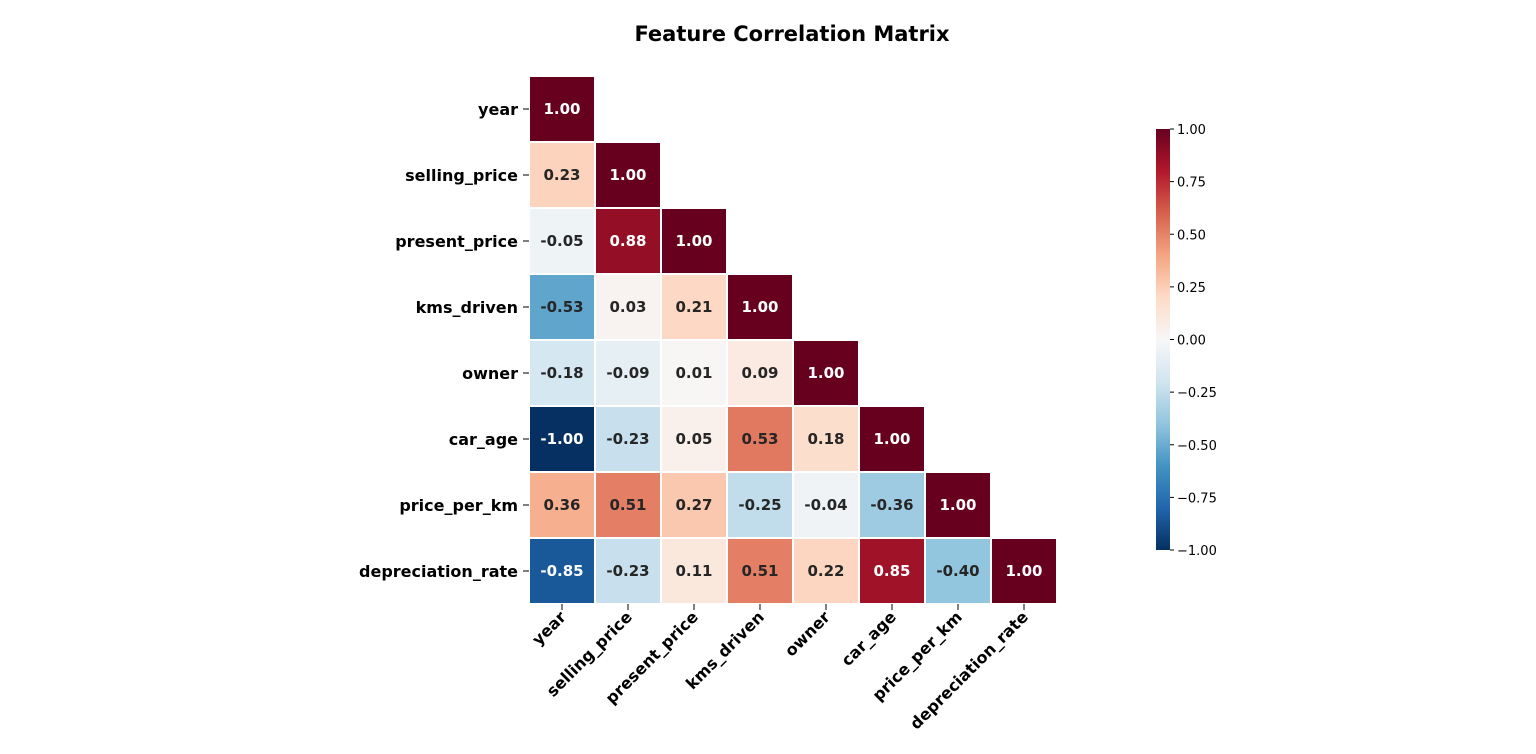 This screenshot has height=754, width=1536. I want to click on colorbar-tick-label: 0.00, so click(1191, 341).